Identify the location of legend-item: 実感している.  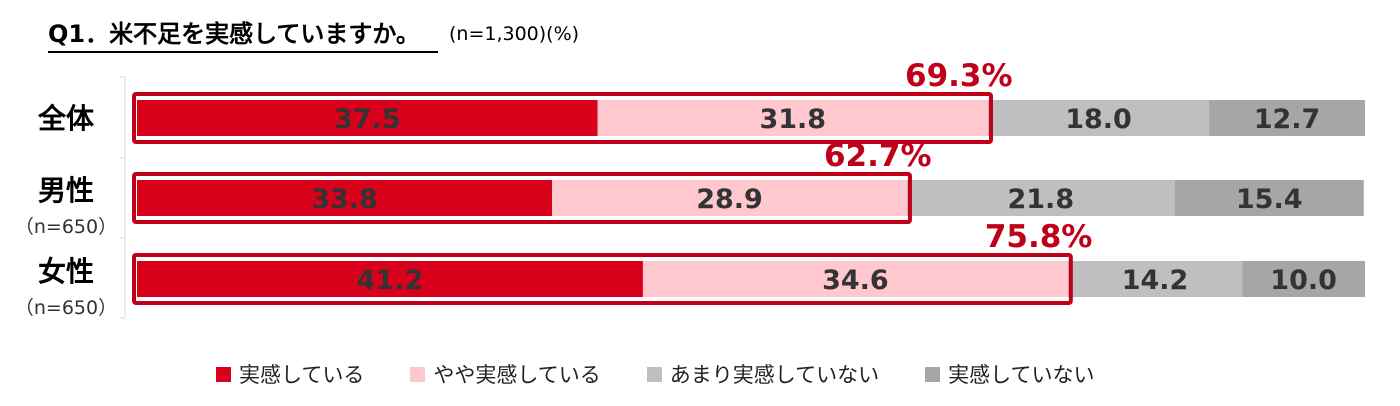
(290, 374).